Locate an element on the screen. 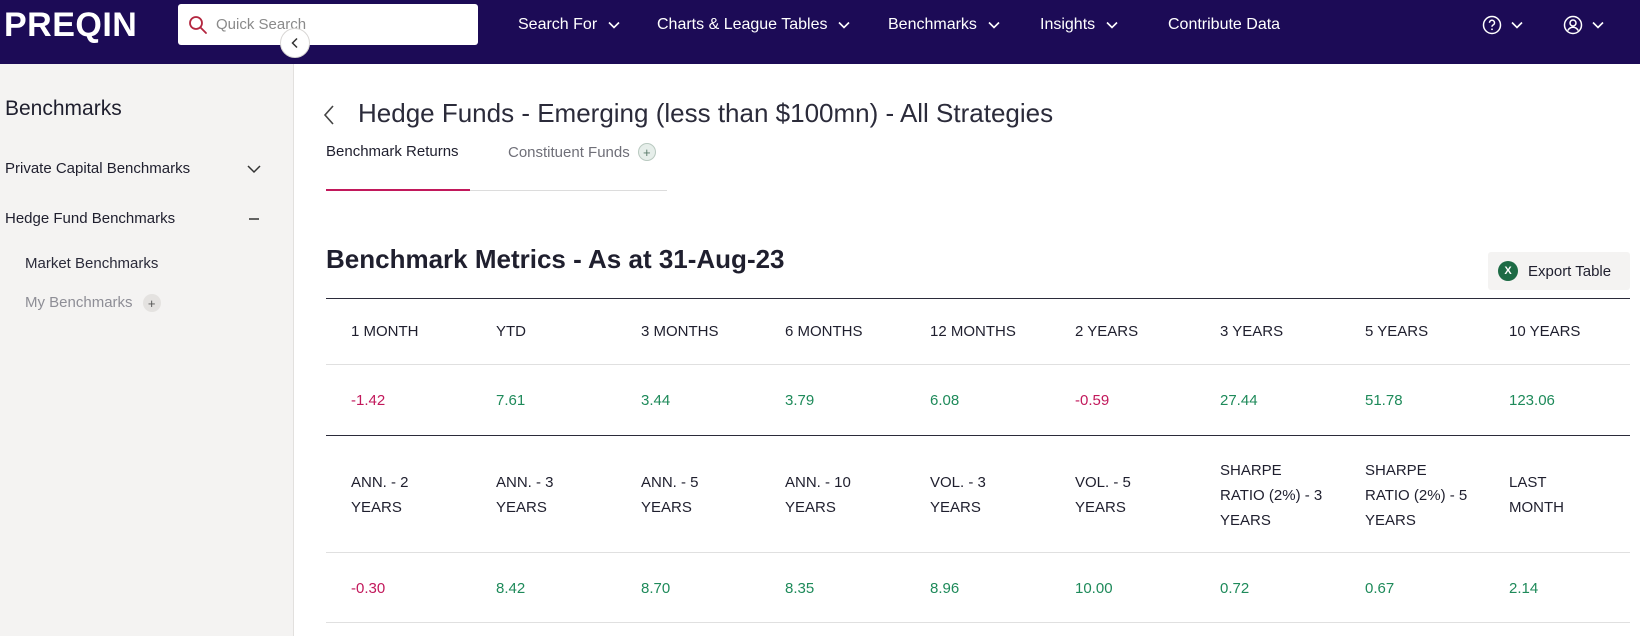 The width and height of the screenshot is (1640, 636). column-header: VOL. - 3 YEARS is located at coordinates (958, 495).